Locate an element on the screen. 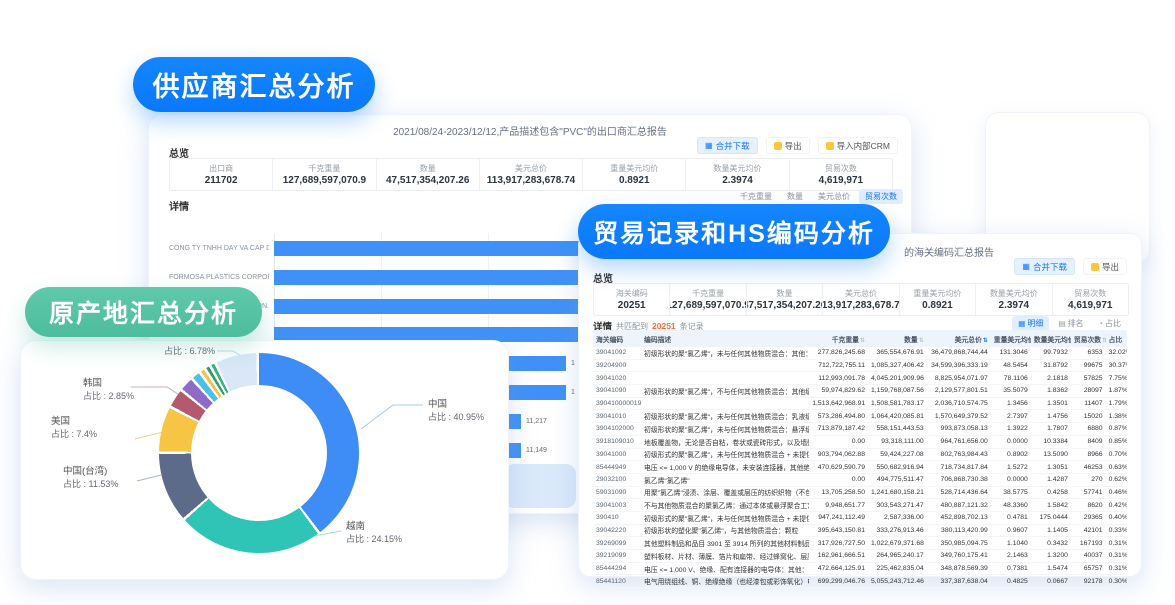 This screenshot has height=605, width=1175. table-cell: 31.8792 is located at coordinates (1055, 366).